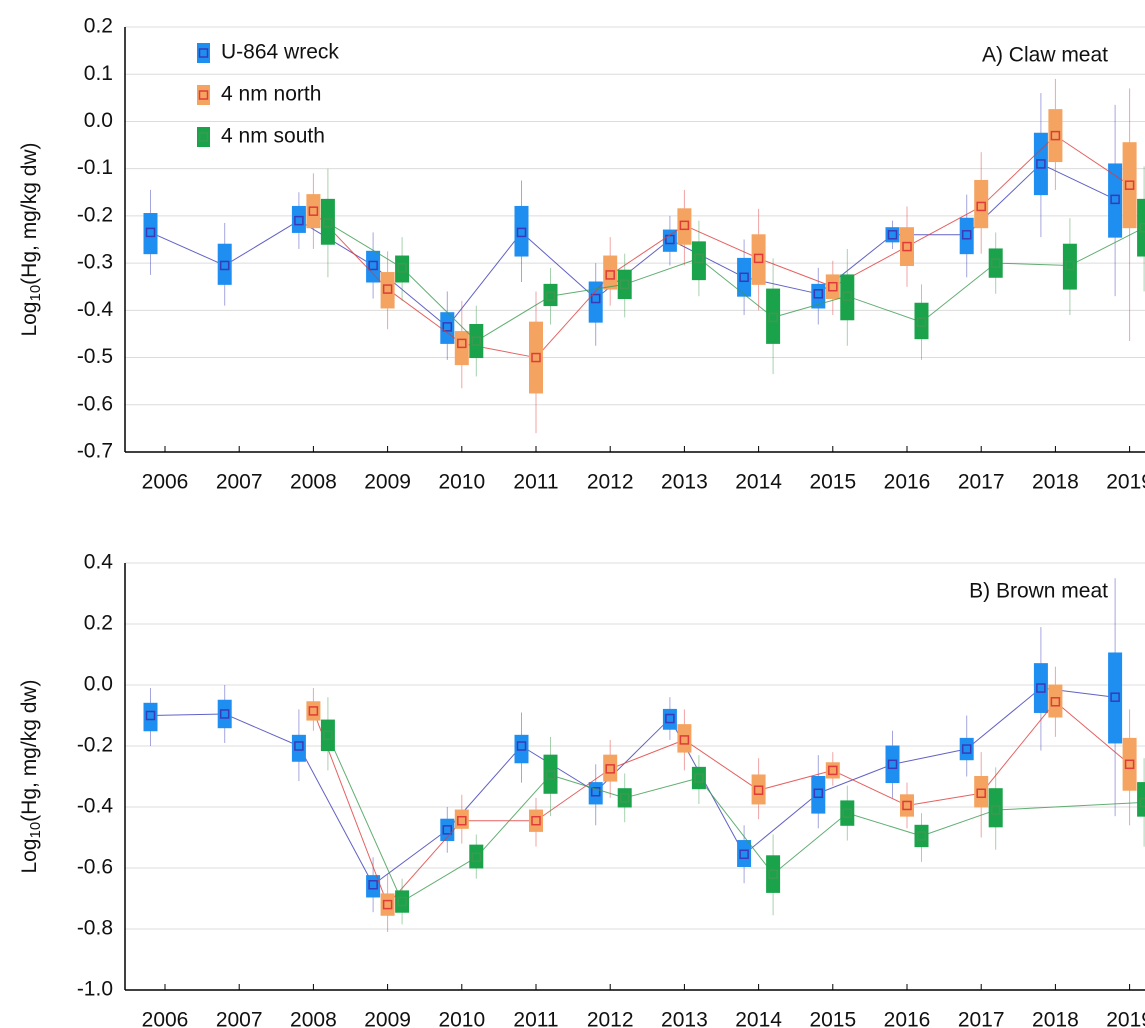 This screenshot has height=1028, width=1145. What do you see at coordinates (98, 684) in the screenshot?
I see `y-tick-label: 0.0` at bounding box center [98, 684].